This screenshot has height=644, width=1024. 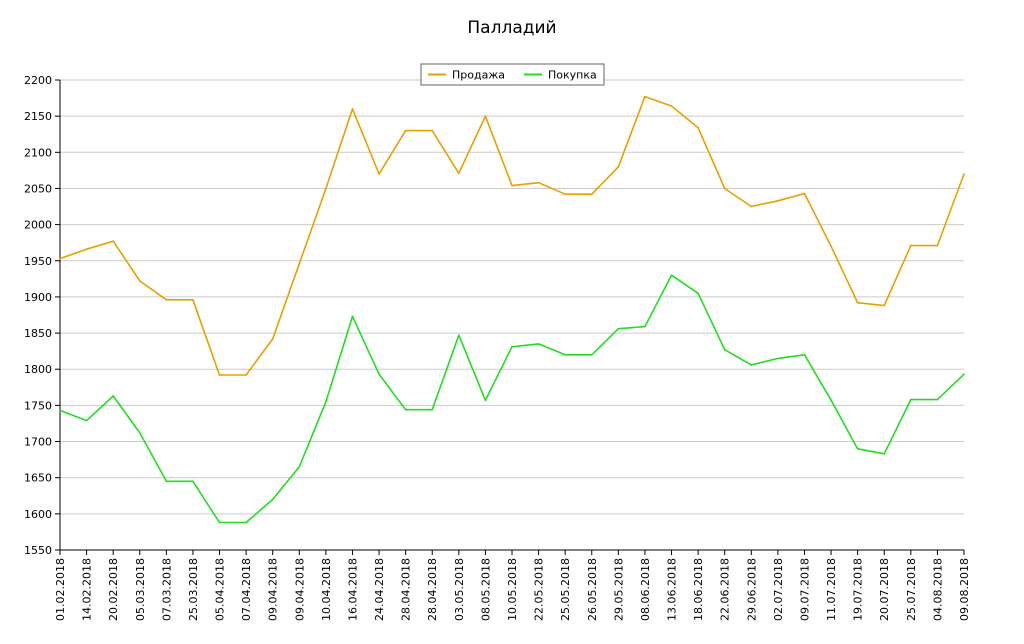 I want to click on x-tick-label: 20.02.2018, so click(x=113, y=589).